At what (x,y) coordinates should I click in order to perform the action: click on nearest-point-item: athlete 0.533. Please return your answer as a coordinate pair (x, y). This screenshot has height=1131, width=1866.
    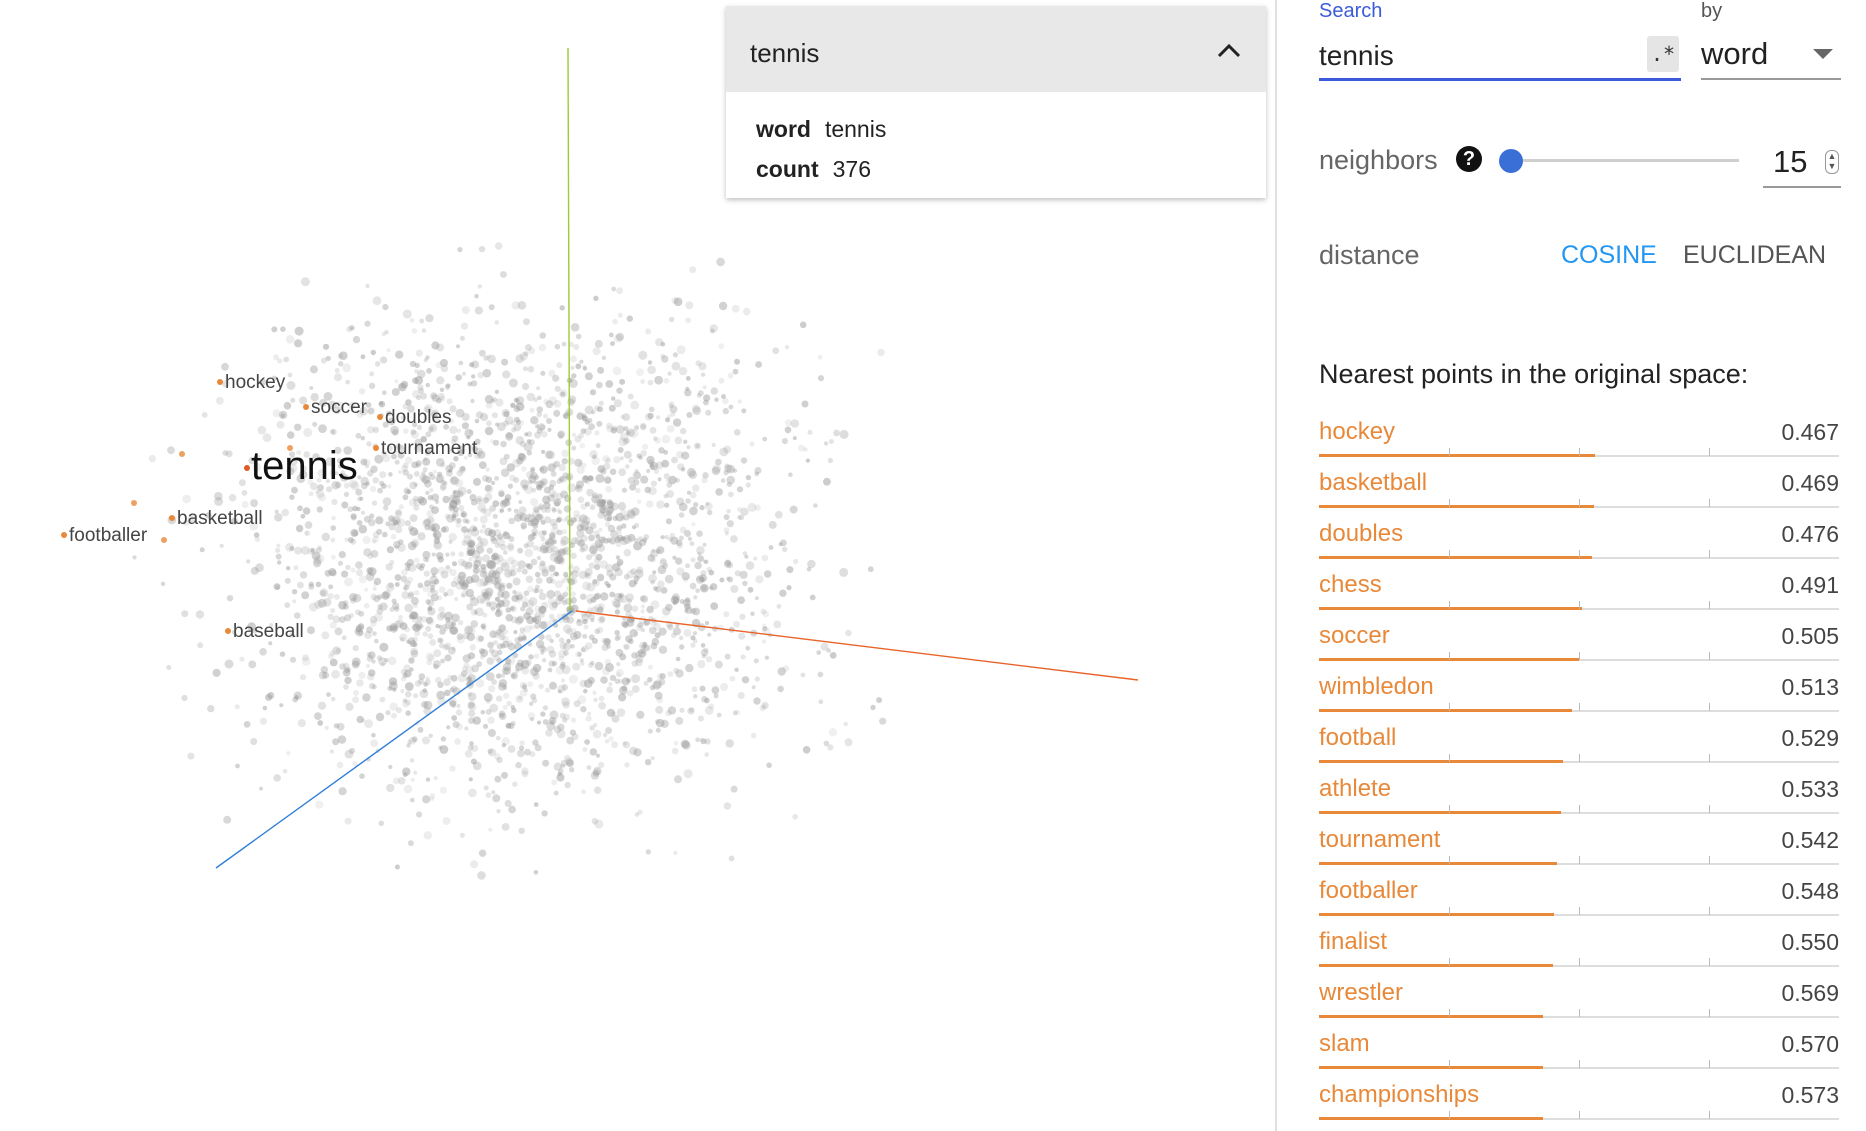
    Looking at the image, I should click on (1579, 797).